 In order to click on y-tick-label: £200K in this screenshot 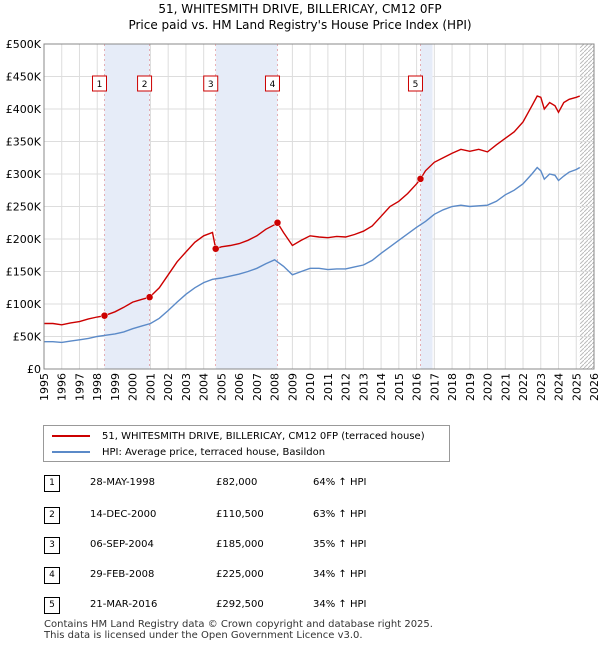, I will do `click(24, 239)`.